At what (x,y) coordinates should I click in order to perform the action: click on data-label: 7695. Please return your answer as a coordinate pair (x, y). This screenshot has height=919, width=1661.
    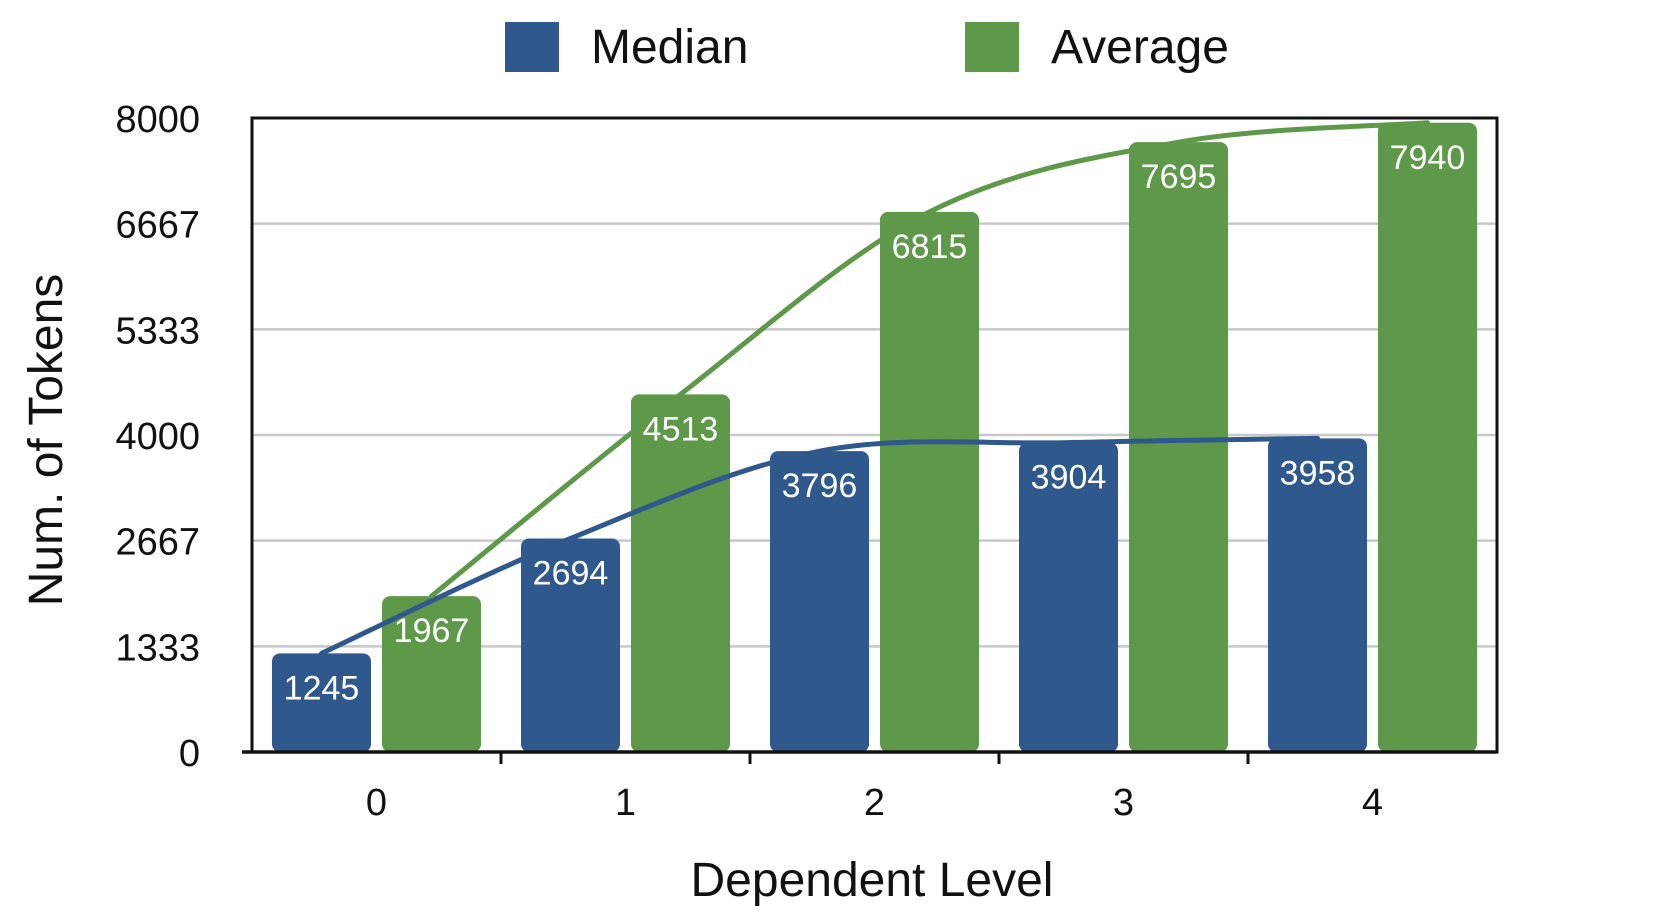
    Looking at the image, I should click on (1179, 177).